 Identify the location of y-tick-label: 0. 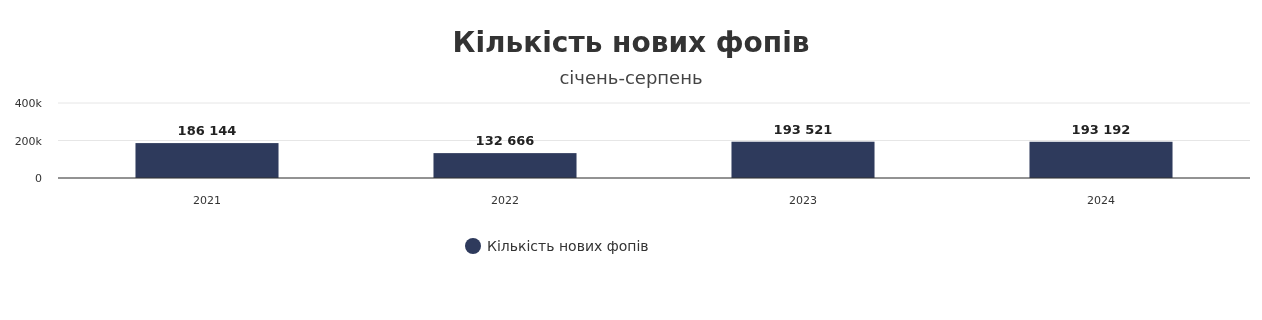
(38, 178).